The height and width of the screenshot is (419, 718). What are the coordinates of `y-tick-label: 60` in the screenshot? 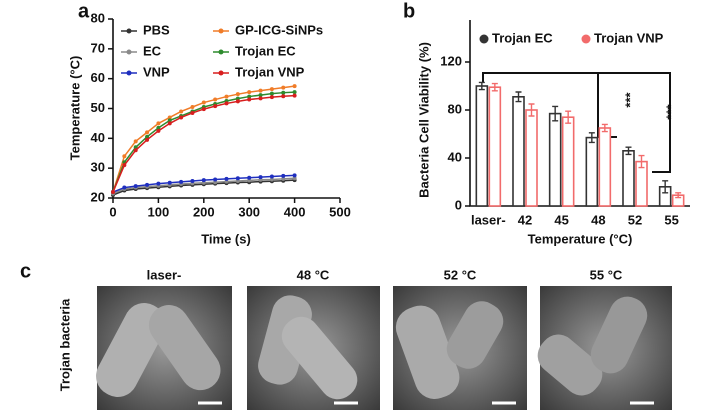 It's located at (98, 77).